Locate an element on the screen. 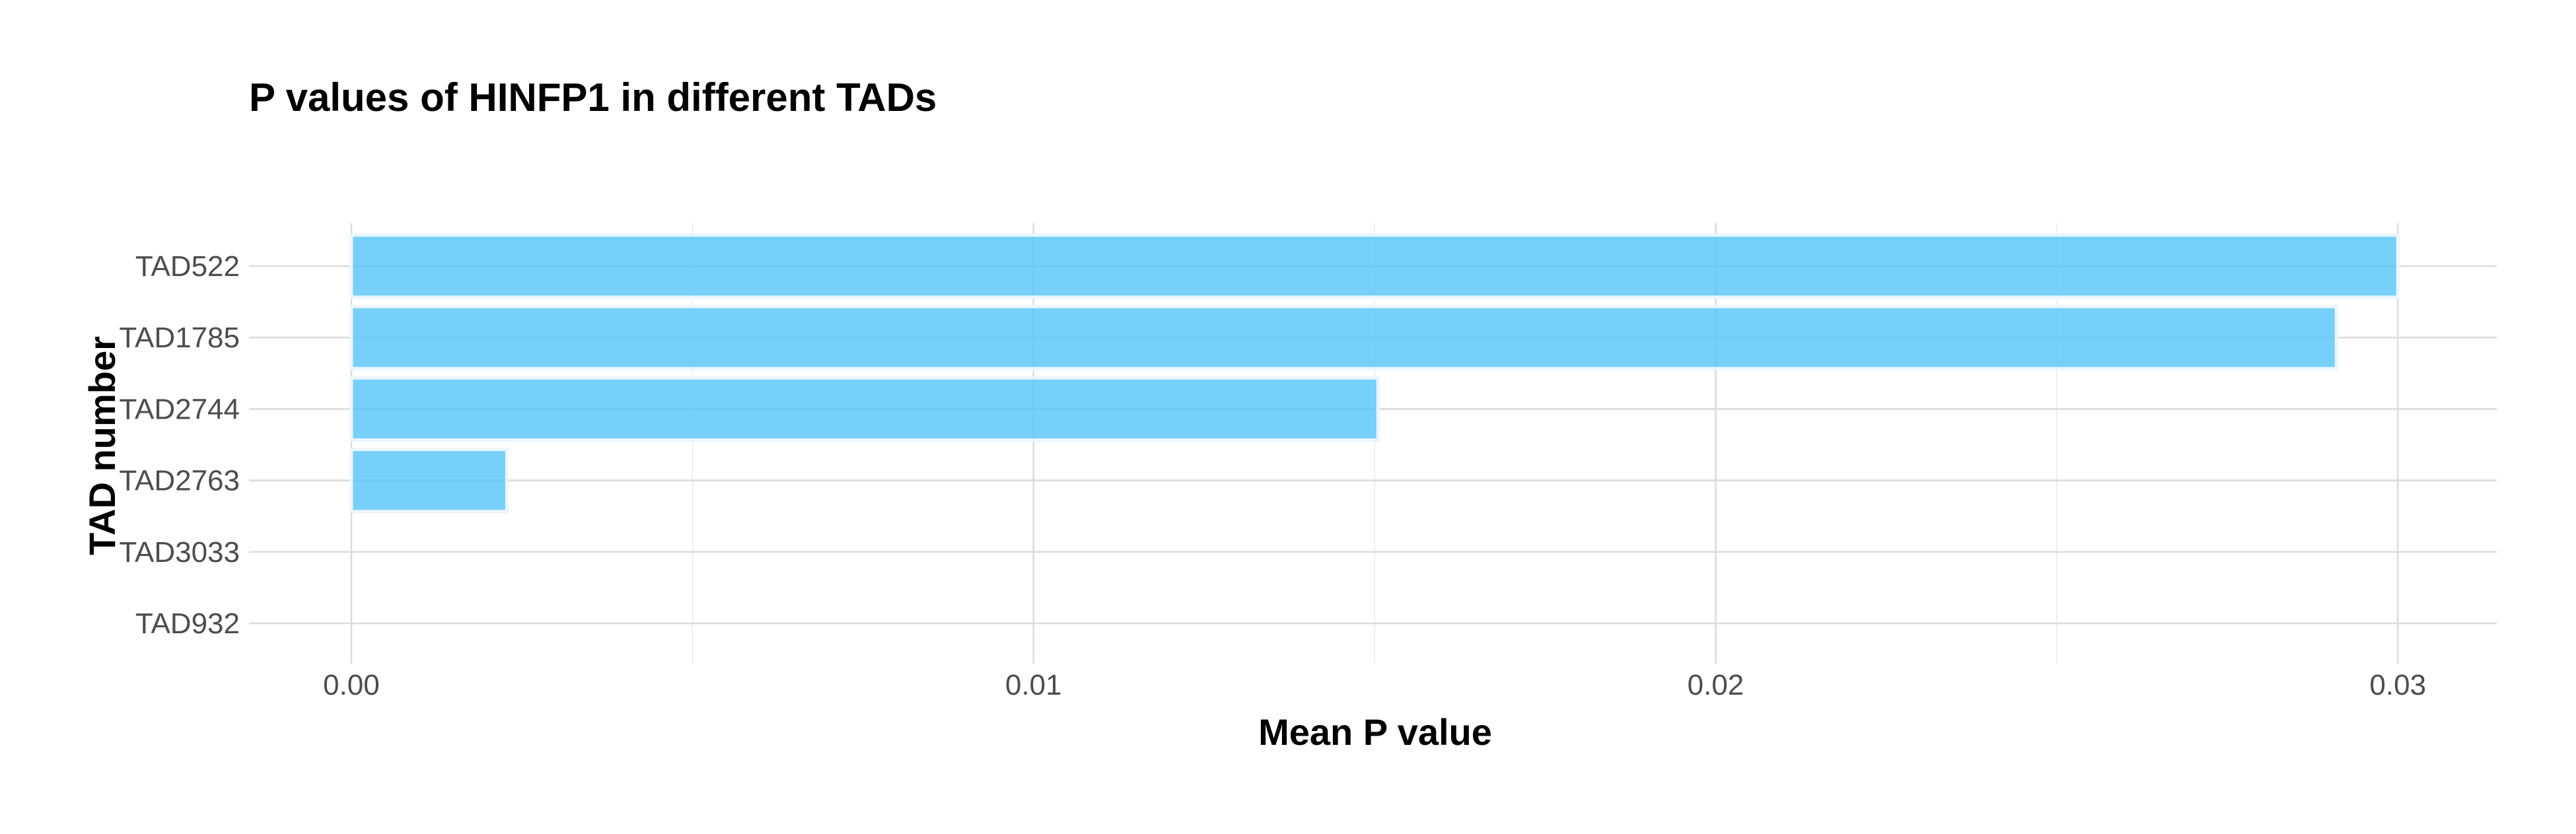  bar-tad522 is located at coordinates (1374, 266).